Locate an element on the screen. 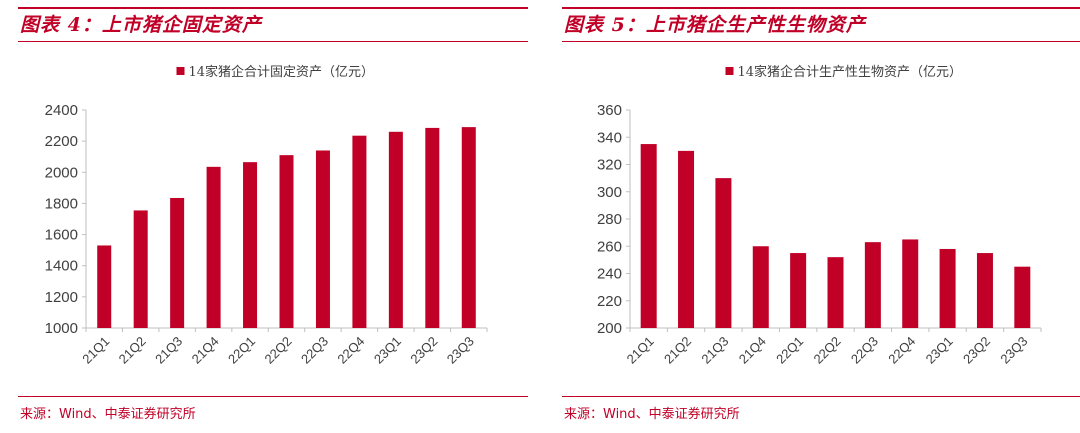  y-tick-label: 1400 is located at coordinates (61, 266).